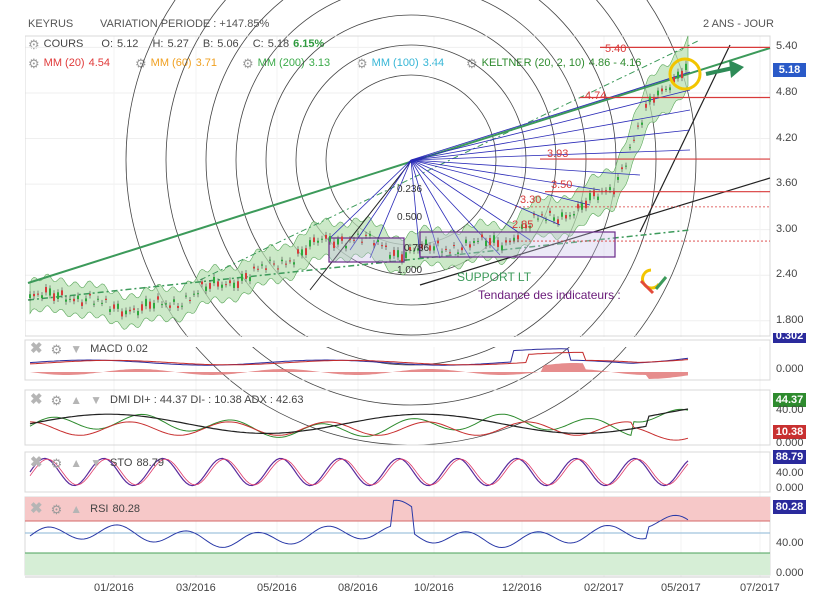 Image resolution: width=822 pixels, height=603 pixels. I want to click on close-label: C:, so click(258, 44).